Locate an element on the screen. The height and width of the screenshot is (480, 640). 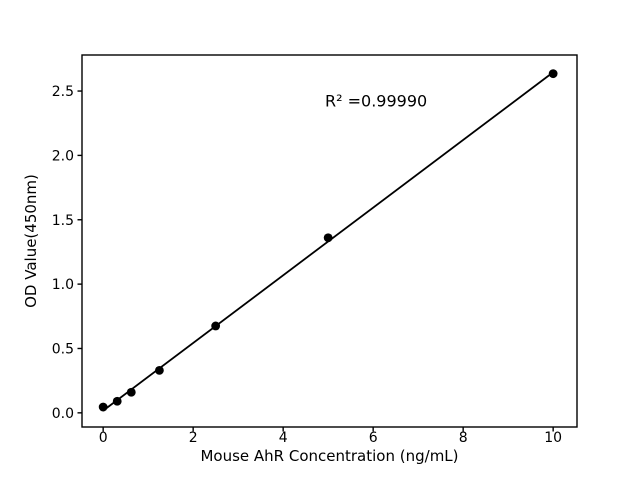
x-tick-label: 4 is located at coordinates (283, 438).